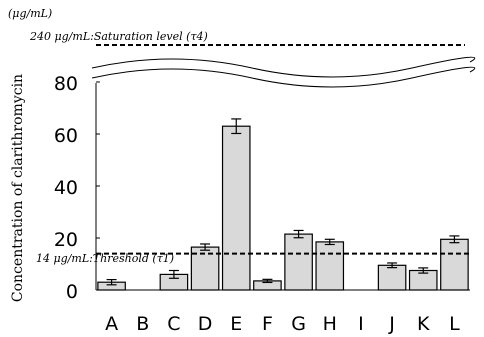 This screenshot has width=484, height=337. What do you see at coordinates (267, 324) in the screenshot?
I see `x-tick-label: F` at bounding box center [267, 324].